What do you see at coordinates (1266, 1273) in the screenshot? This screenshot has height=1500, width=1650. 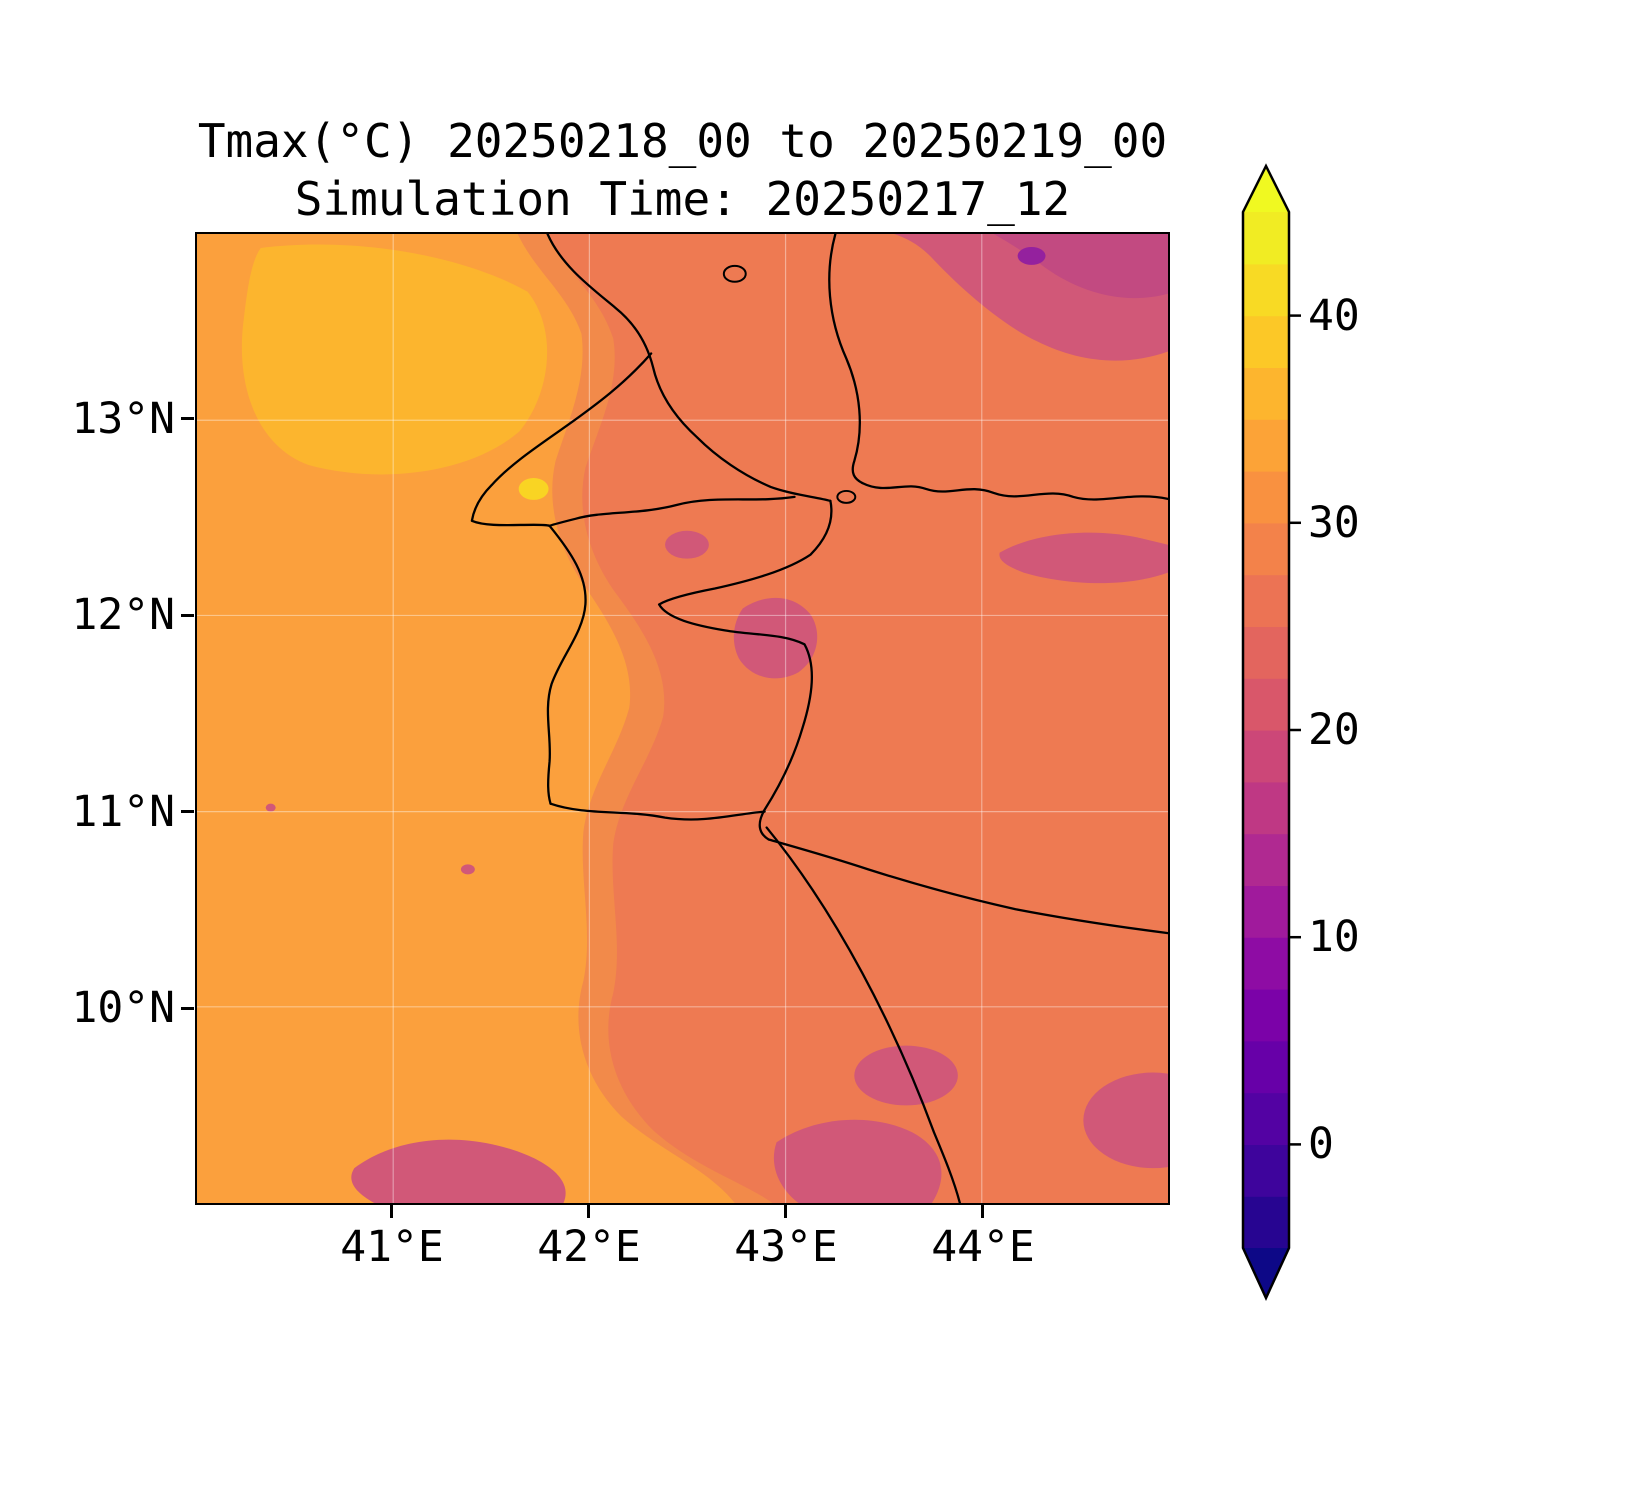 I see `colorbar-under-arrow` at bounding box center [1266, 1273].